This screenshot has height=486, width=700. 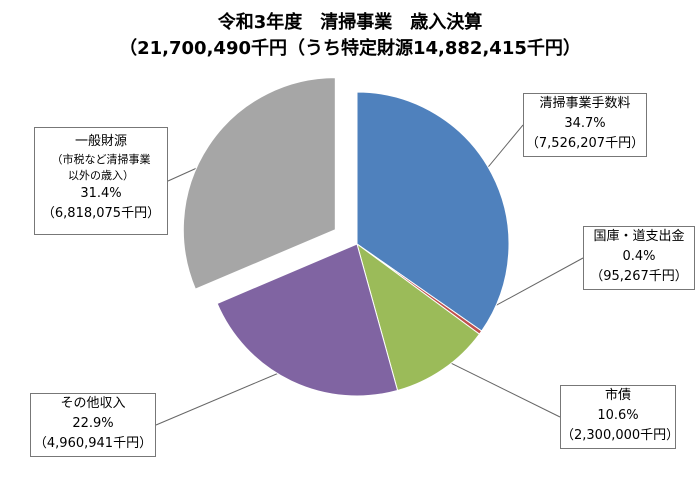 I want to click on leader-line-bonds, so click(x=496, y=385).